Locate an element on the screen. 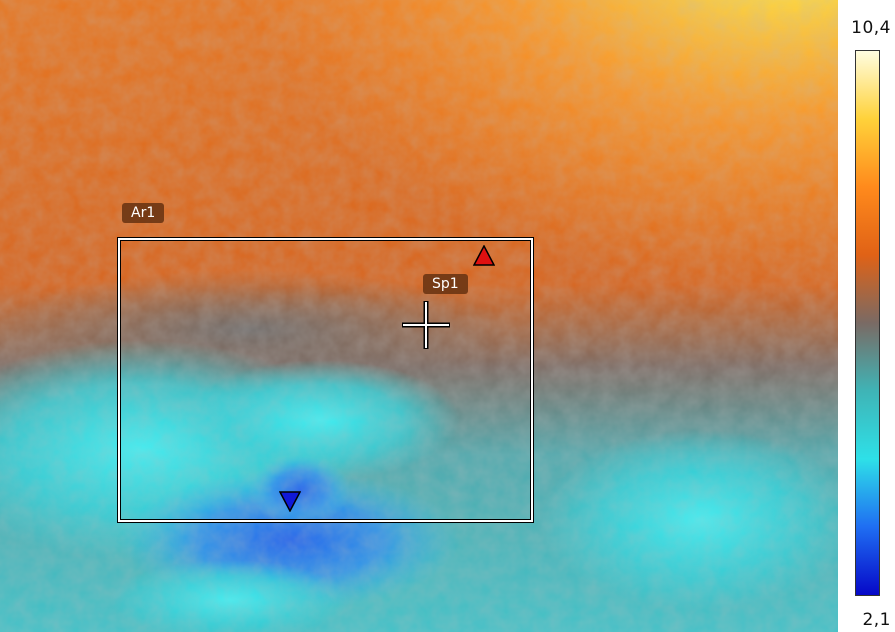 The width and height of the screenshot is (895, 632). min-temperature-triangle-icon is located at coordinates (290, 501).